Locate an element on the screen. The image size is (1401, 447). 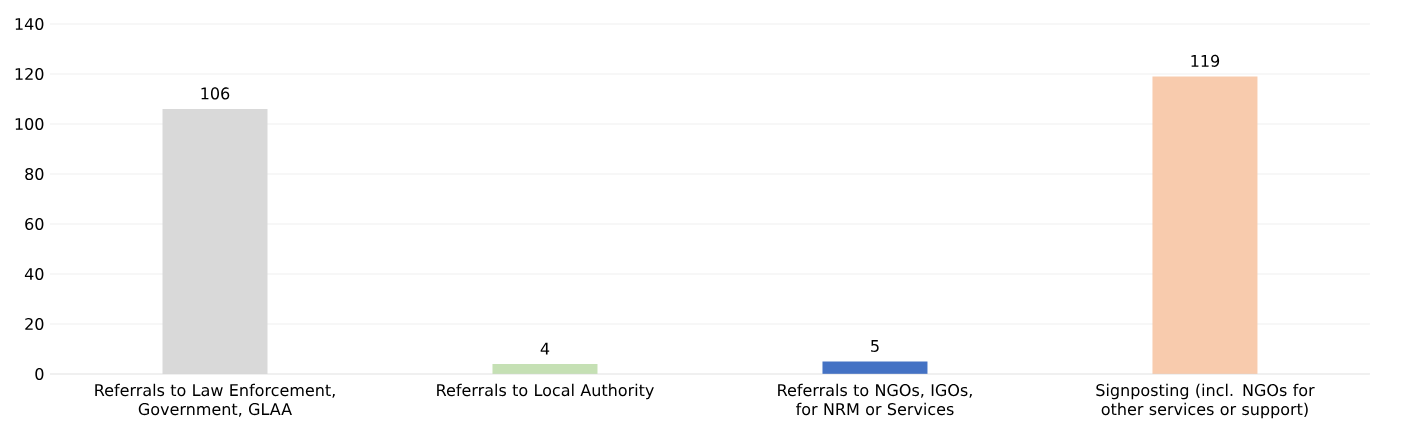
data-label: 5 is located at coordinates (875, 346).